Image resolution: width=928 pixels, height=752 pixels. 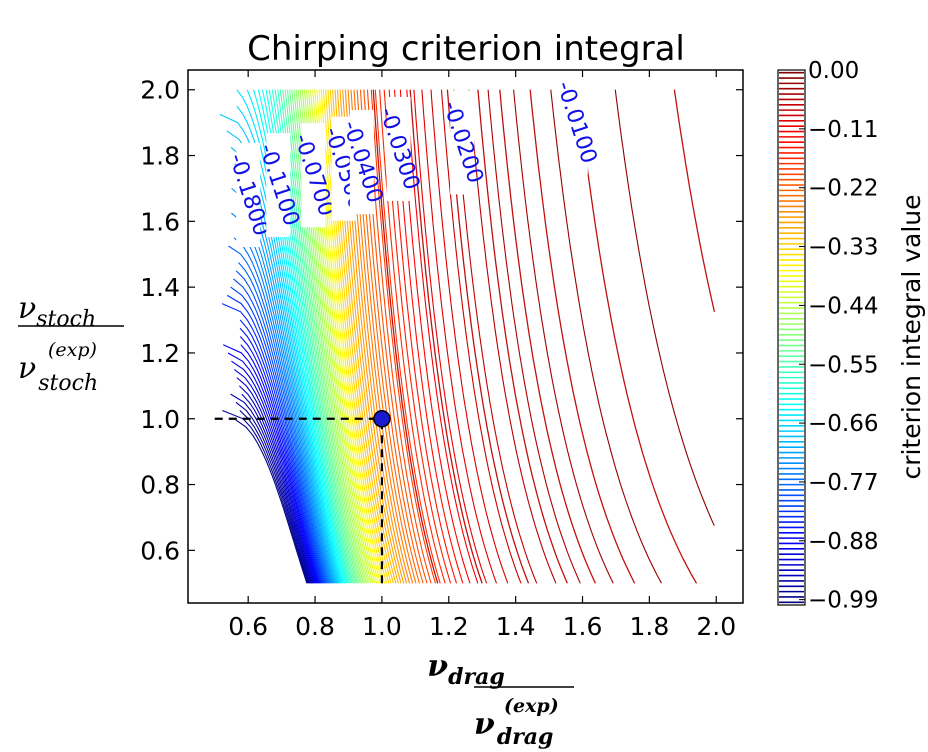 What do you see at coordinates (27, 368) in the screenshot?
I see `y-label-denominator: ν` at bounding box center [27, 368].